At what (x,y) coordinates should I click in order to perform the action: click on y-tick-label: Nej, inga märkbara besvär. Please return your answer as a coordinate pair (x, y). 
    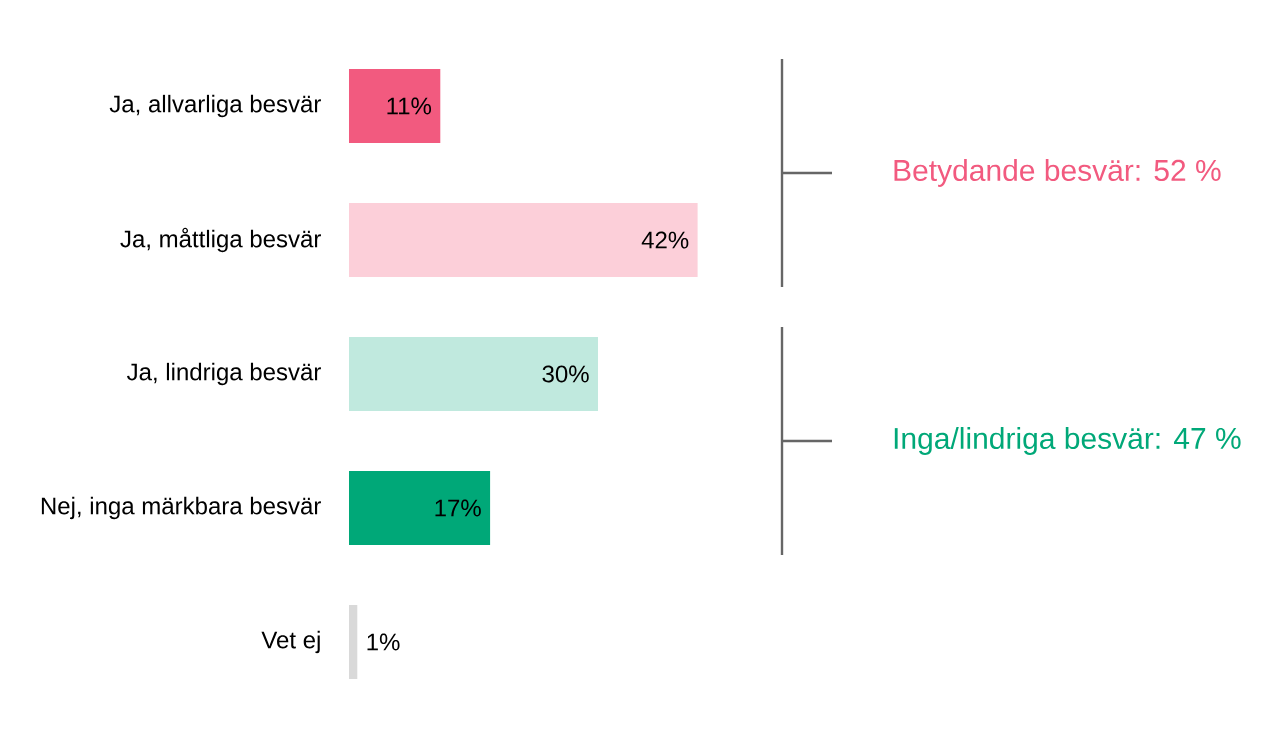
    Looking at the image, I should click on (181, 508).